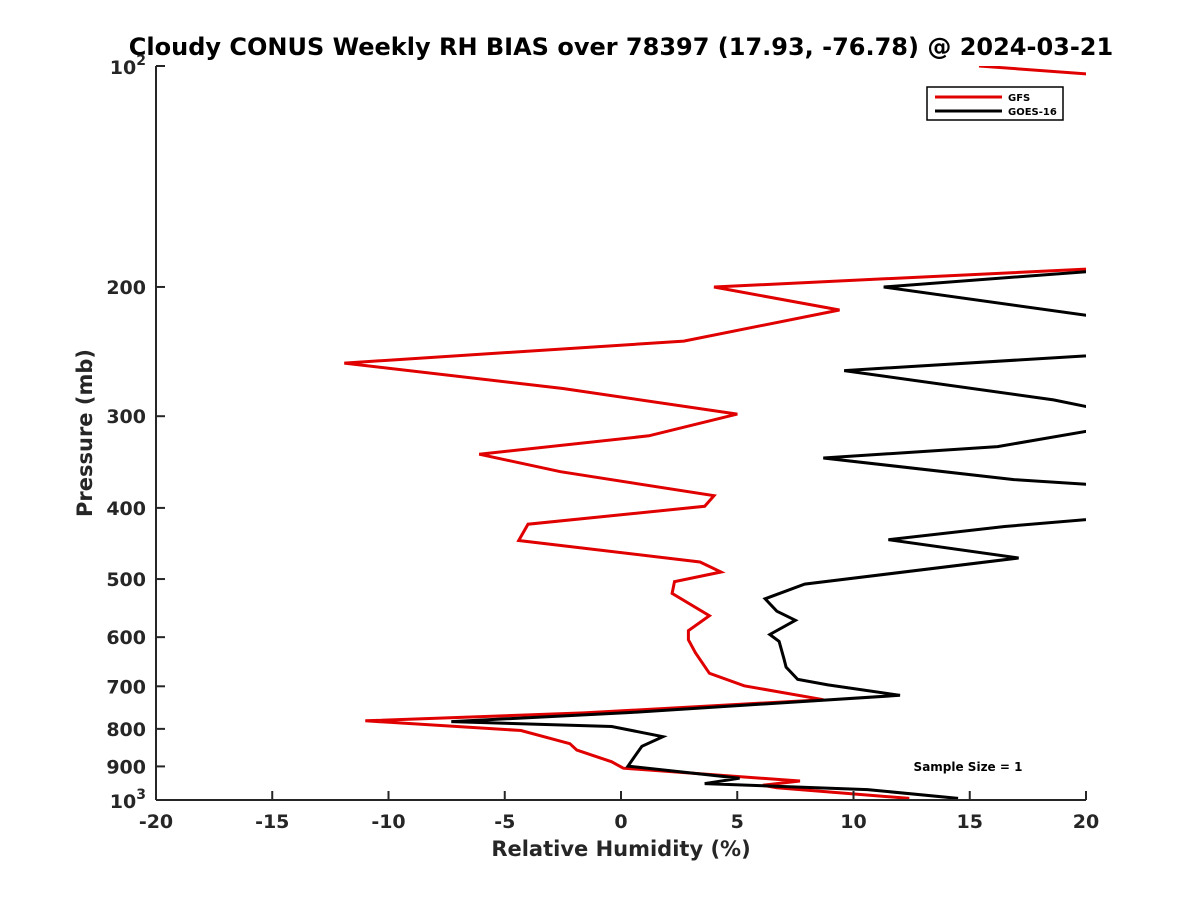  What do you see at coordinates (126, 767) in the screenshot?
I see `y-tick-label: 900` at bounding box center [126, 767].